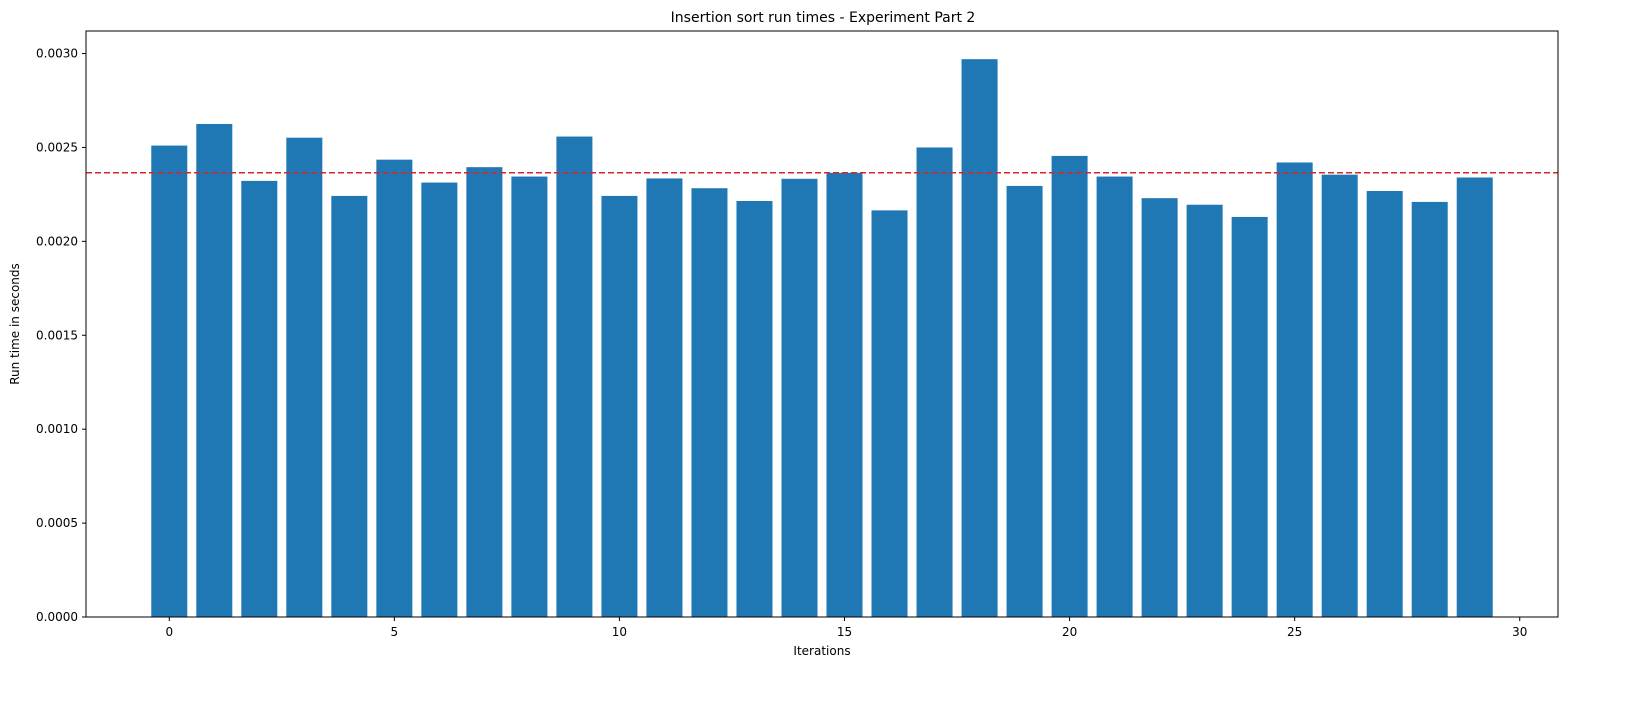 The image size is (1647, 701). What do you see at coordinates (57, 241) in the screenshot?
I see `y-tick-label: 0.0020` at bounding box center [57, 241].